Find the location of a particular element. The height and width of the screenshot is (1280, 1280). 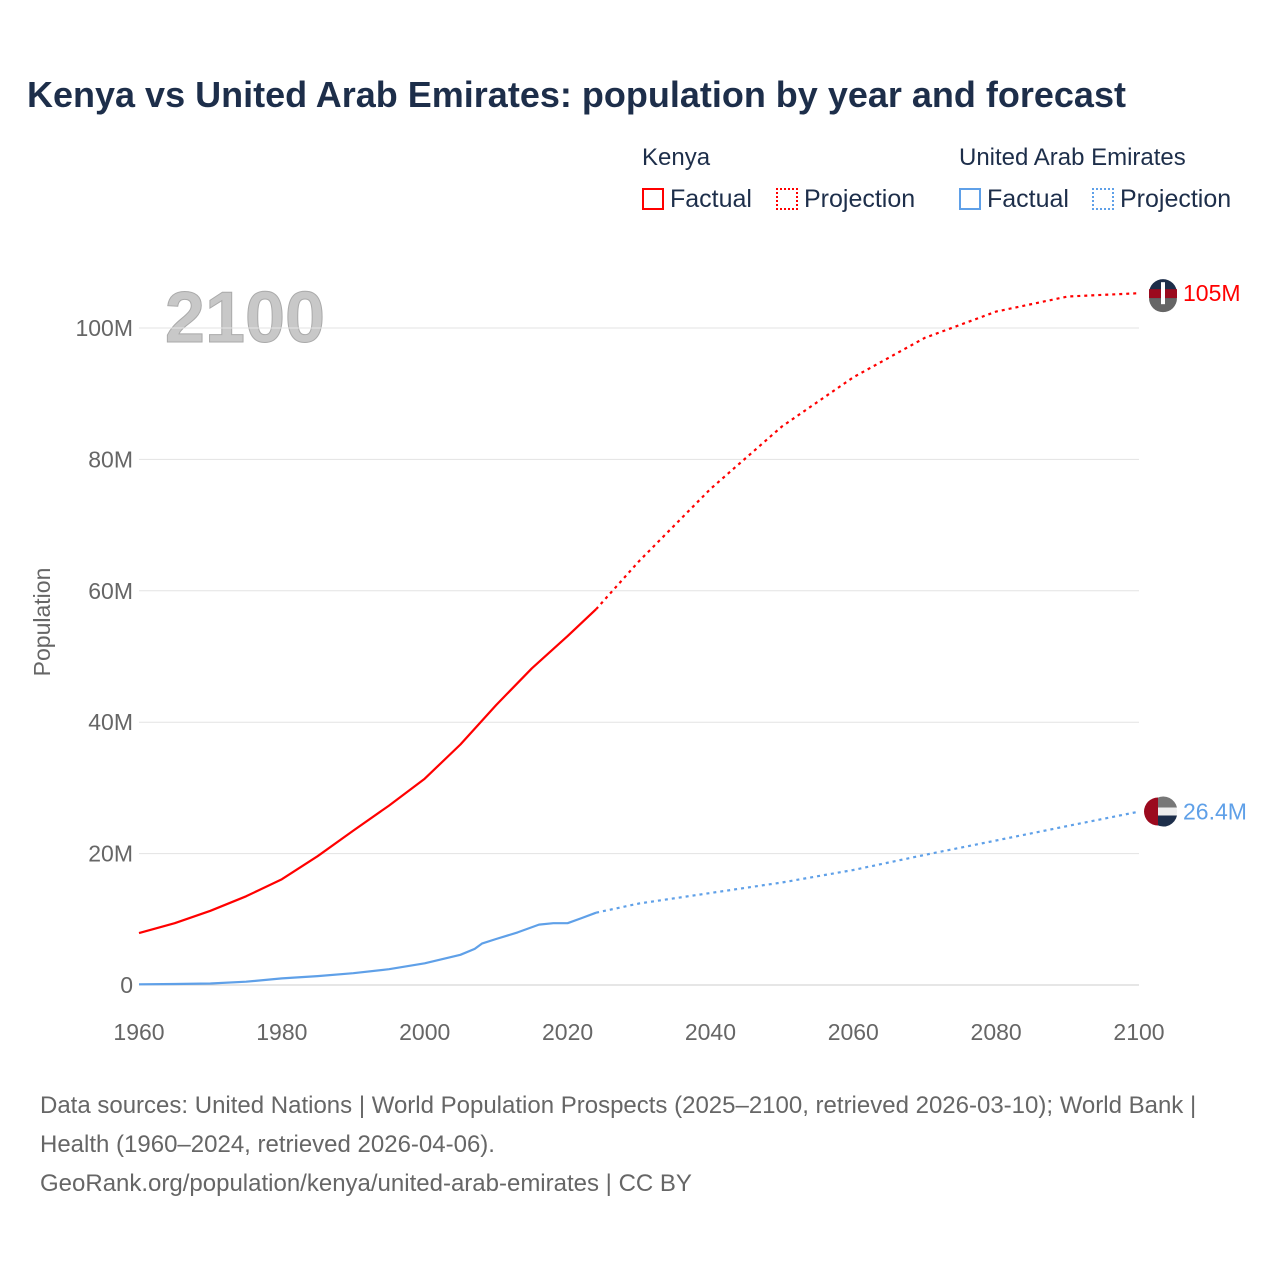

legend-group-uae: United Arab Emirates is located at coordinates (1072, 157).